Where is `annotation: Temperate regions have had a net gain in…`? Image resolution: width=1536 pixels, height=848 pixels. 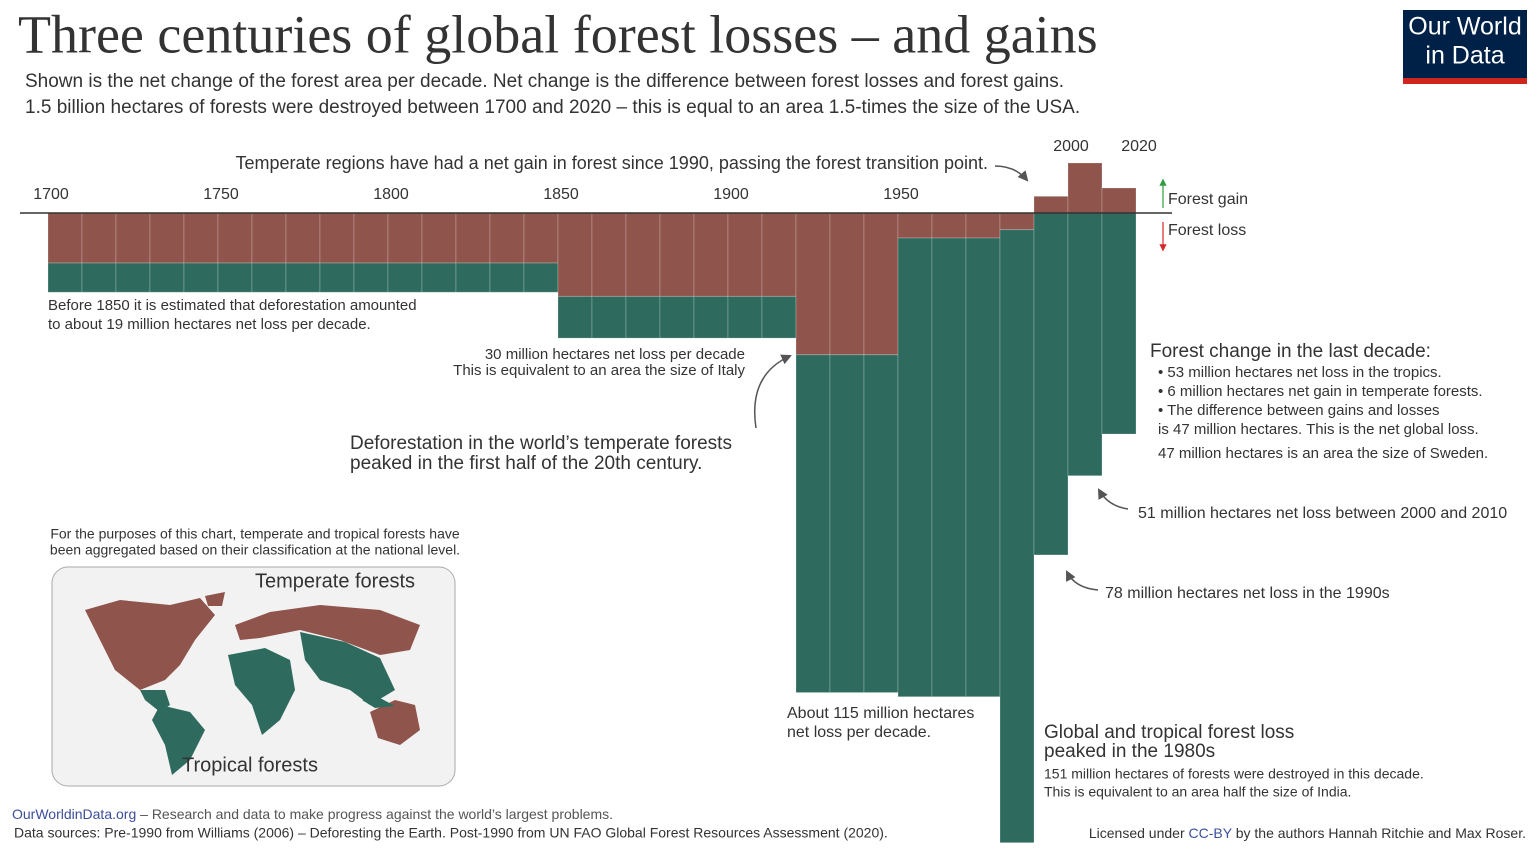
annotation: Temperate regions have had a net gain in… is located at coordinates (612, 163).